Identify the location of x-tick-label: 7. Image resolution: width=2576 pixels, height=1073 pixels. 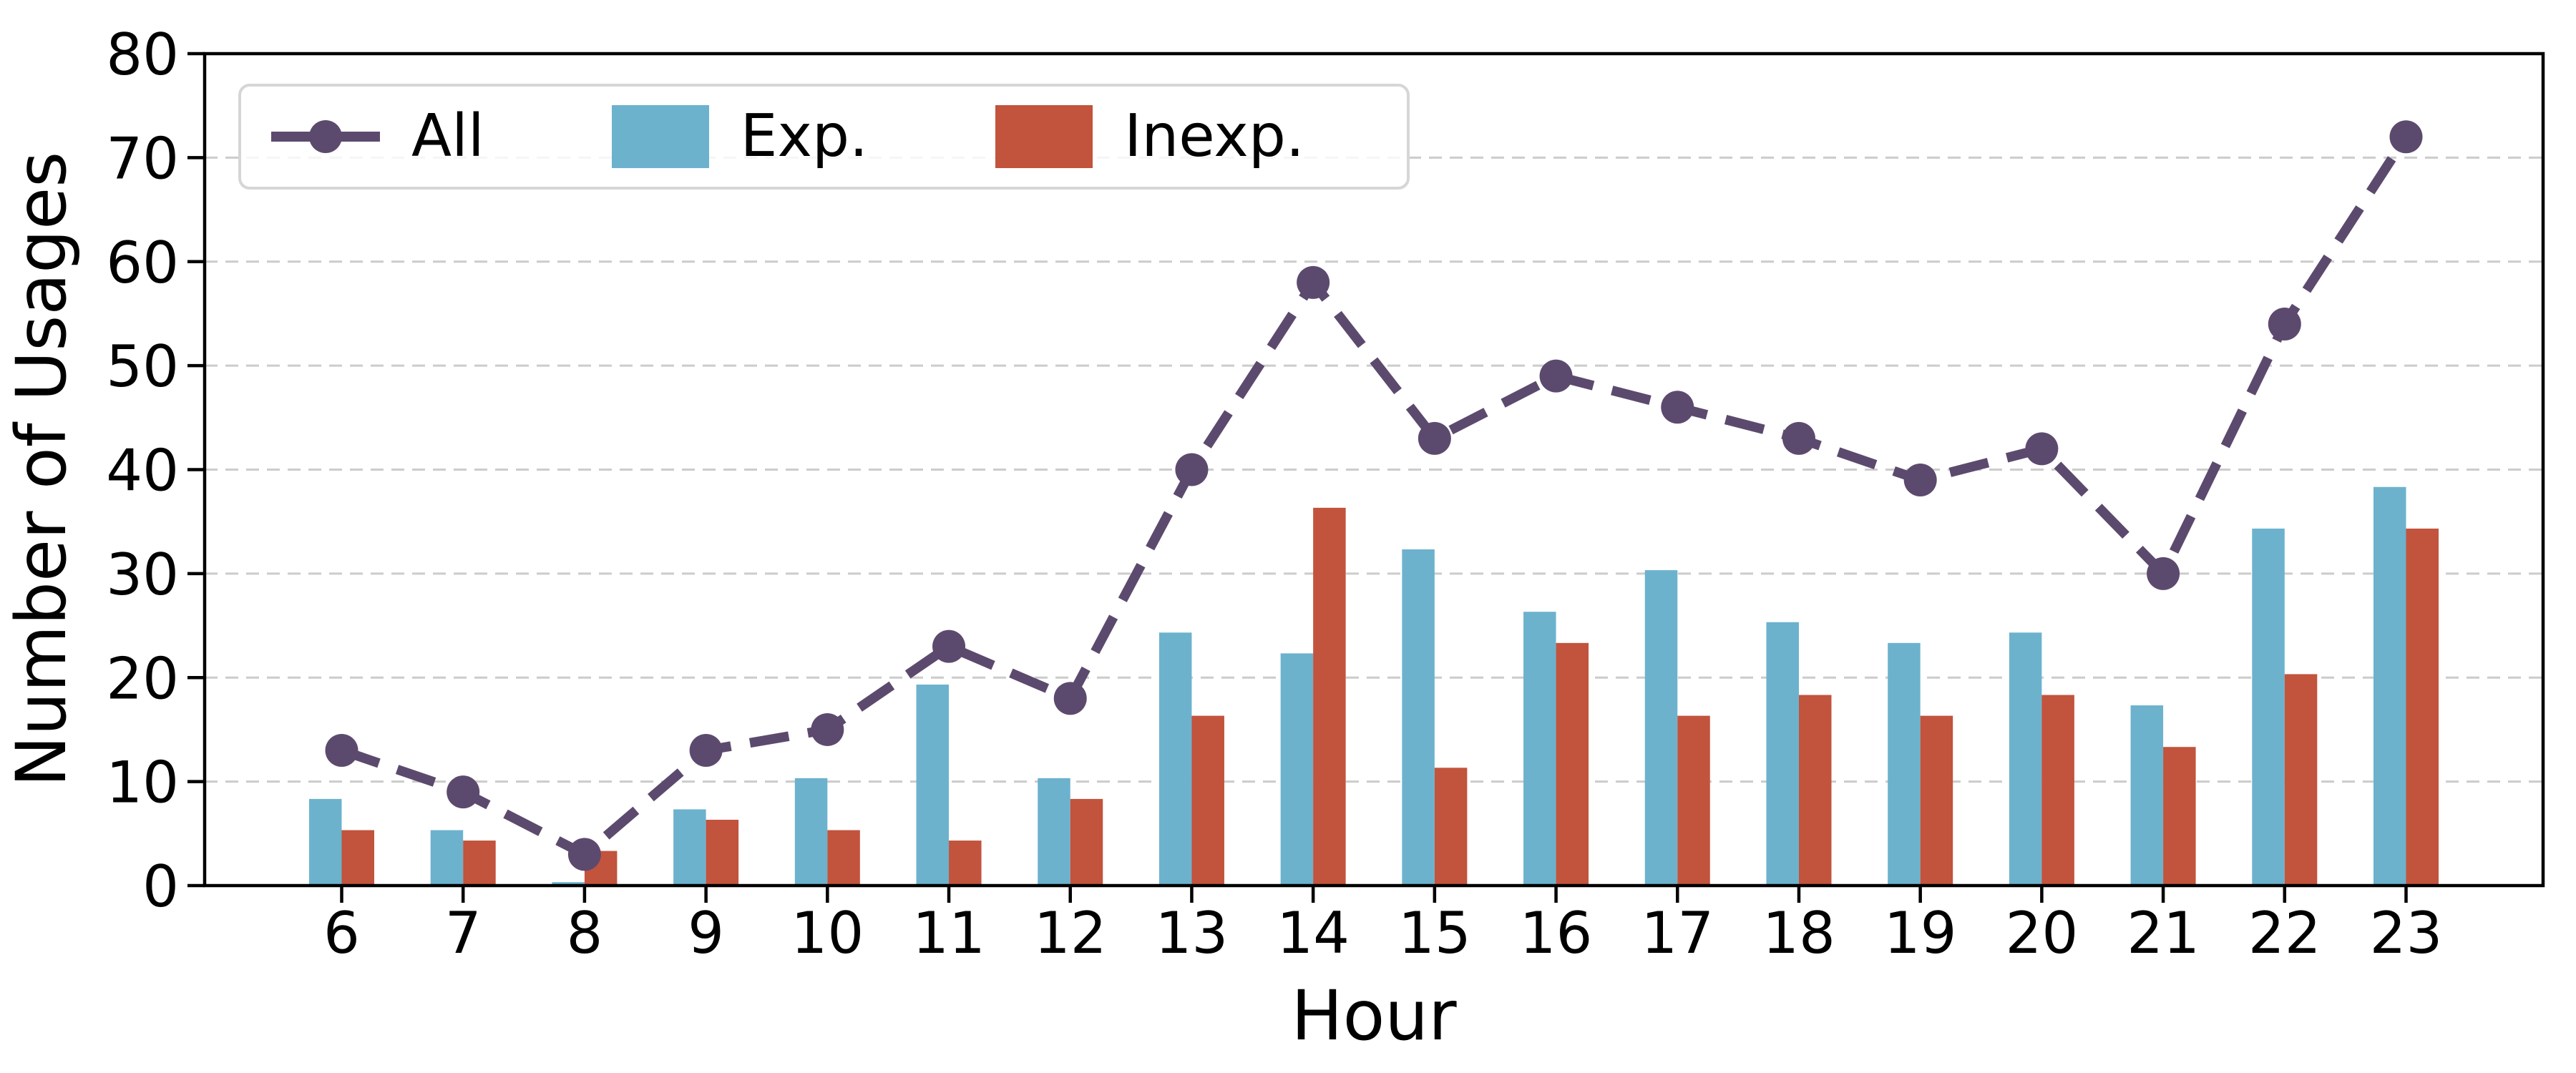
(463, 933).